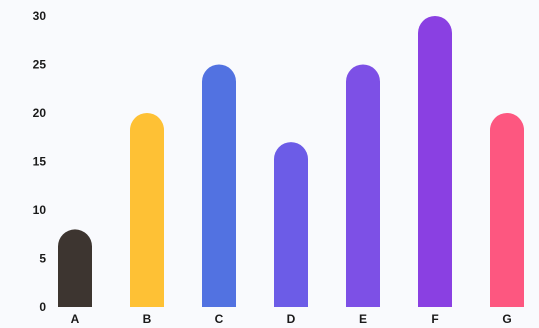 The height and width of the screenshot is (328, 539). Describe the element at coordinates (147, 319) in the screenshot. I see `x-tick-label: B` at that location.